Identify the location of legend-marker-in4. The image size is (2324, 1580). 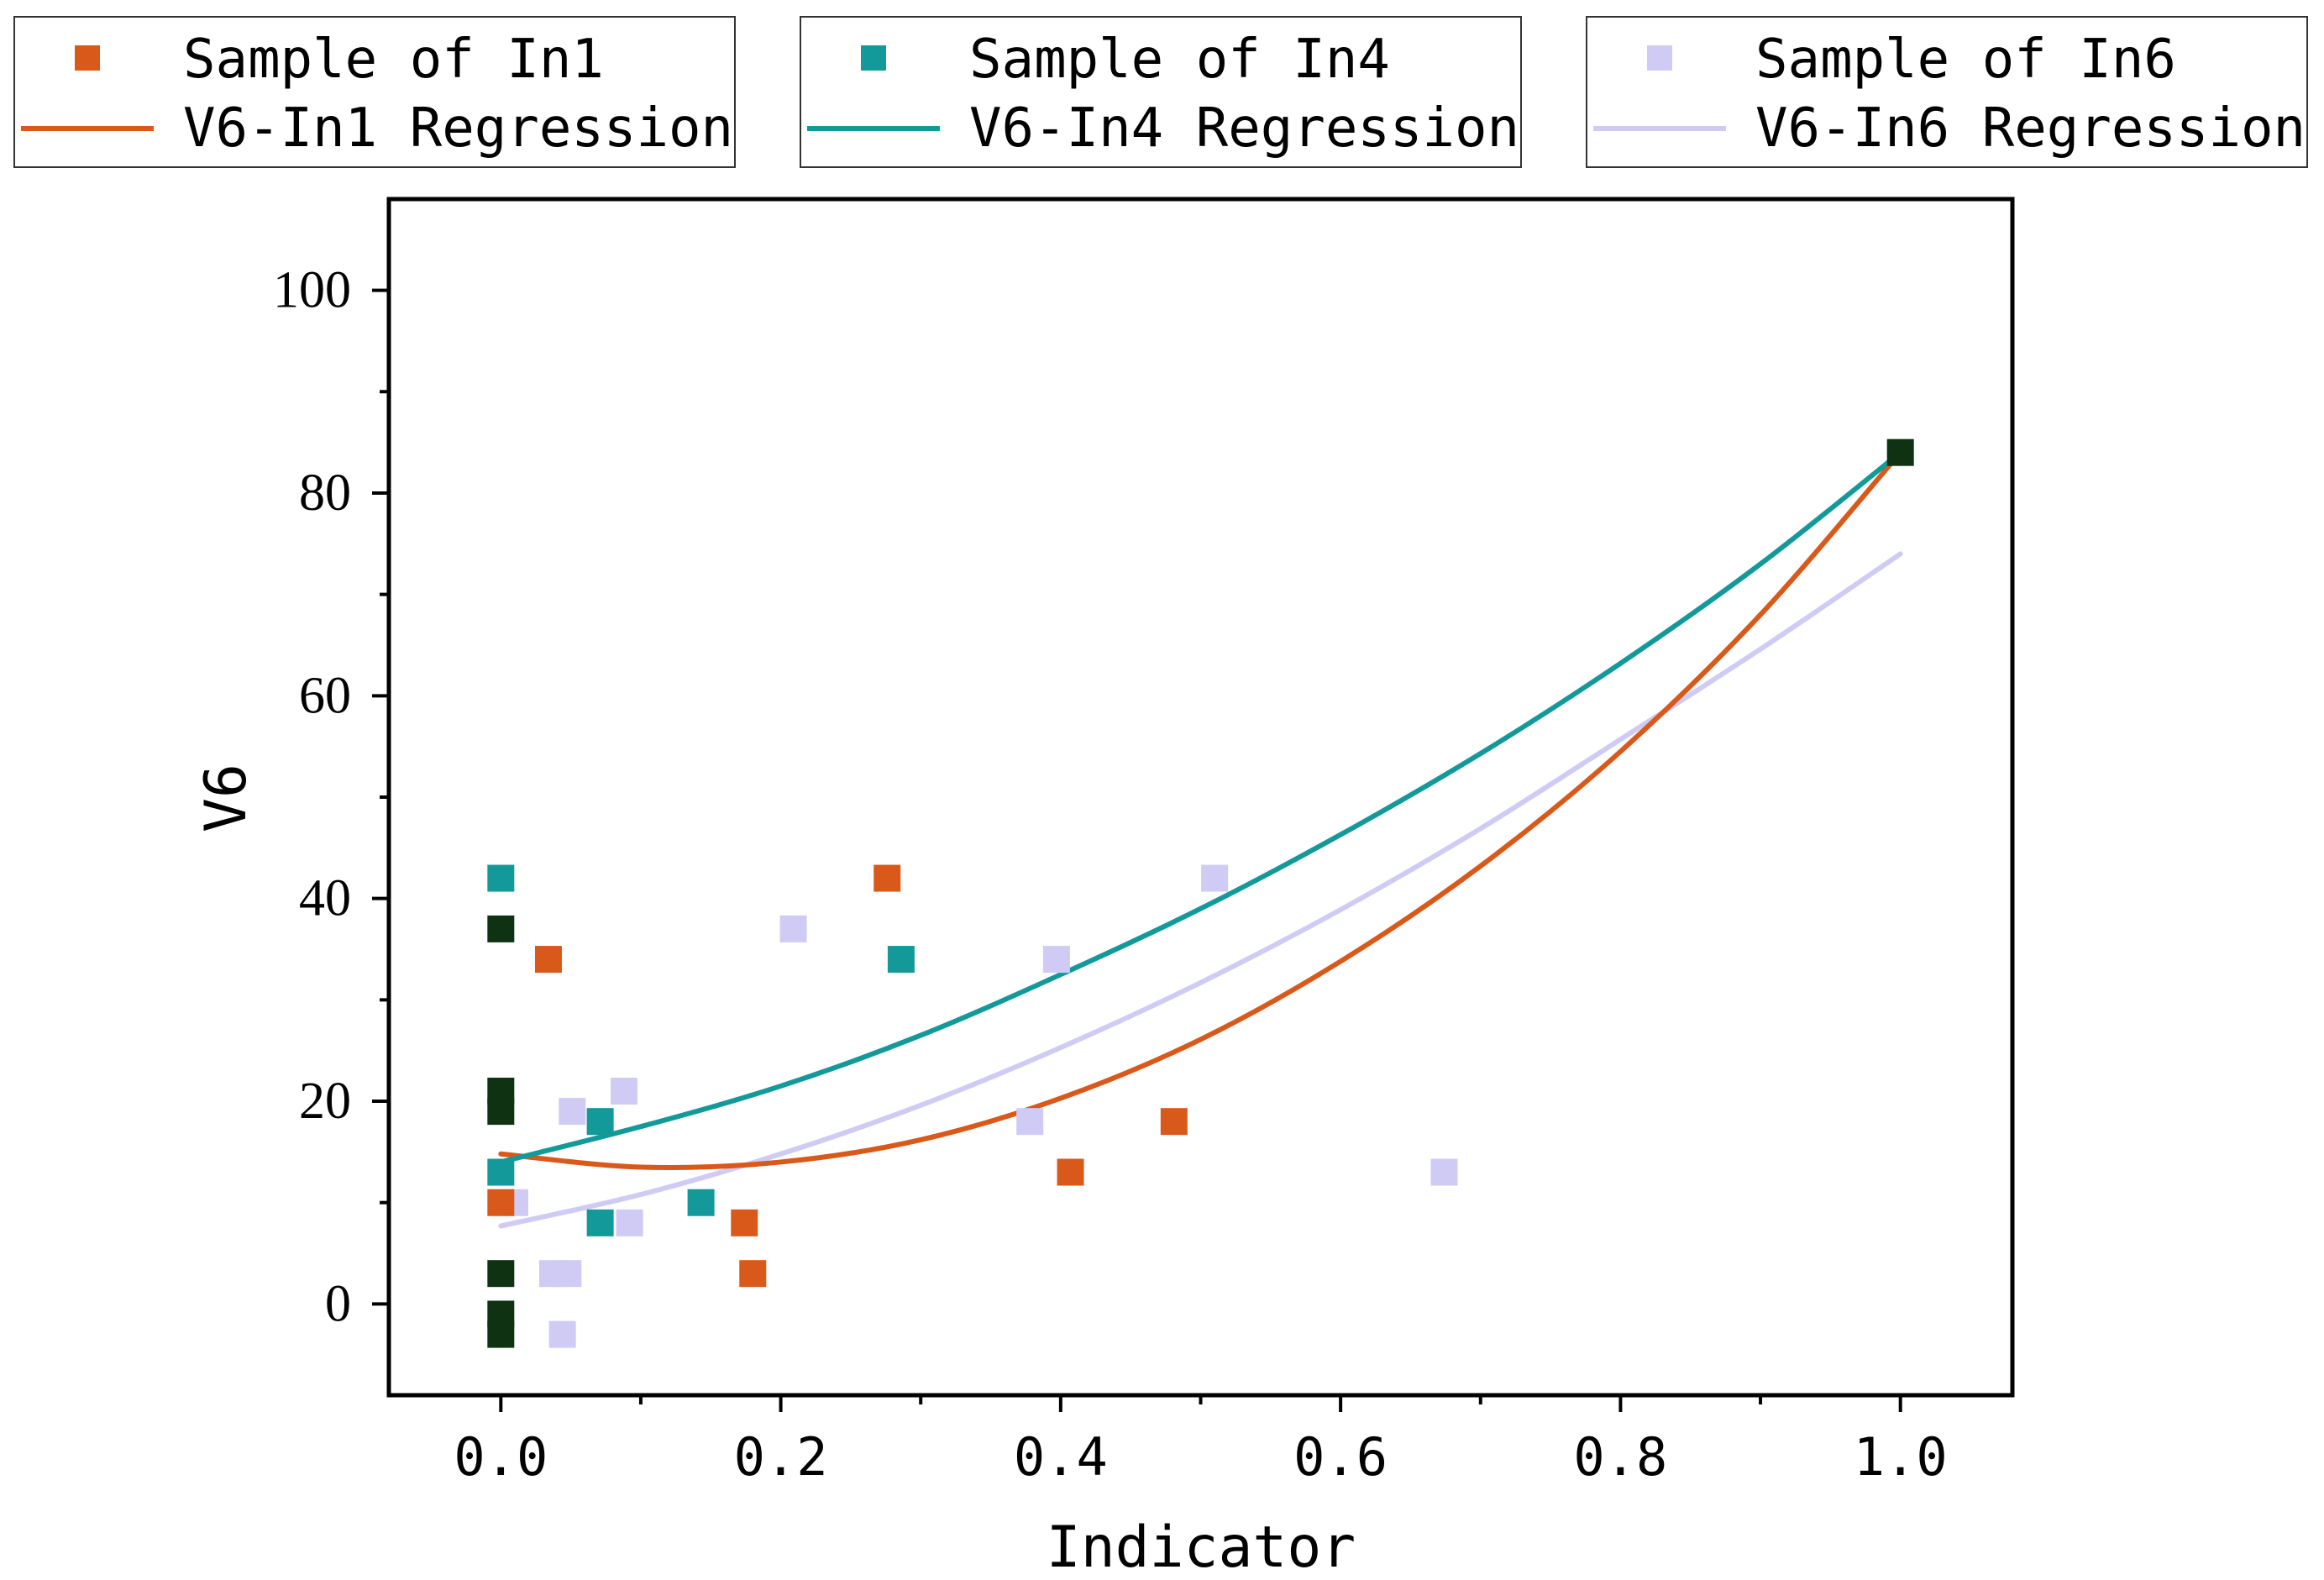
(873, 58).